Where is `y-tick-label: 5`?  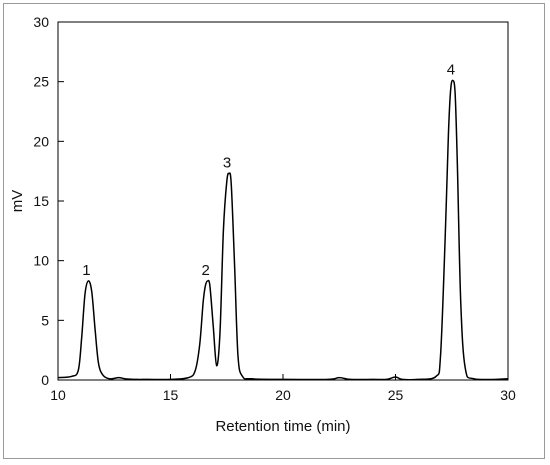 y-tick-label: 5 is located at coordinates (45, 320).